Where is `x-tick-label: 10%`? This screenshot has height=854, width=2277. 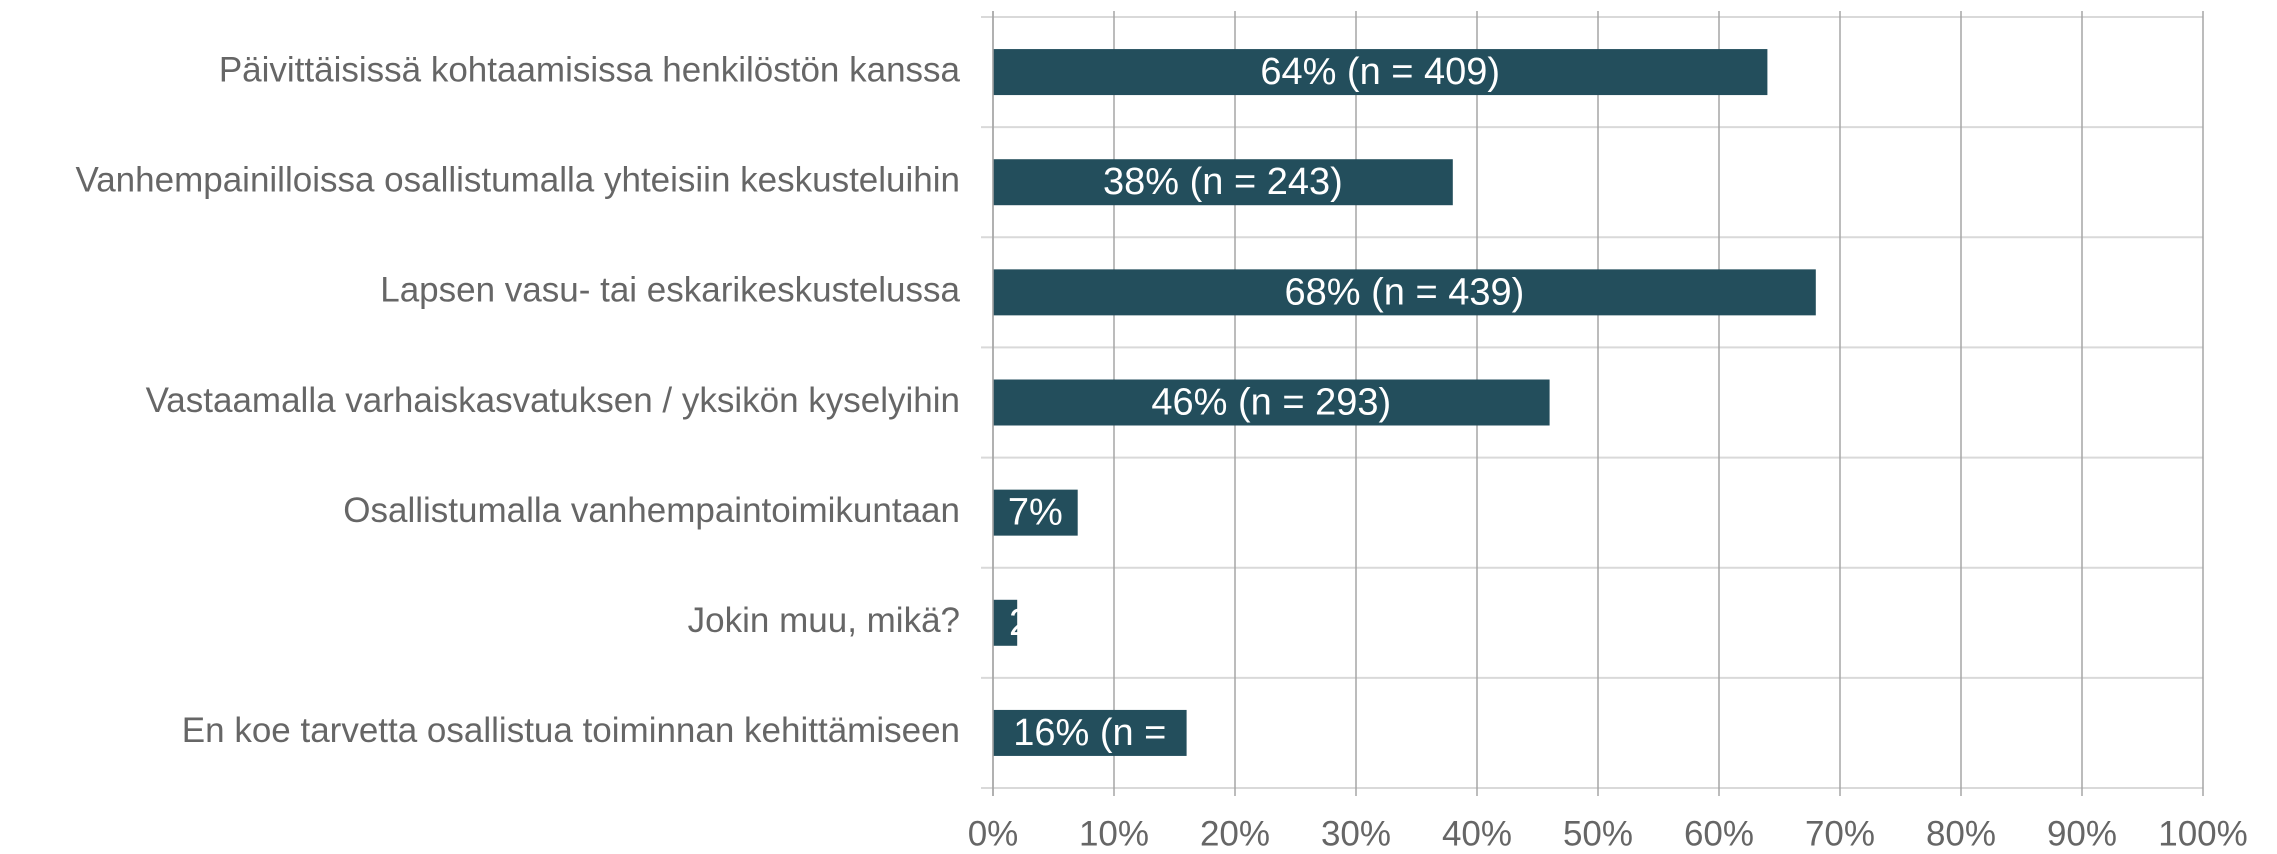
x-tick-label: 10% is located at coordinates (1114, 831).